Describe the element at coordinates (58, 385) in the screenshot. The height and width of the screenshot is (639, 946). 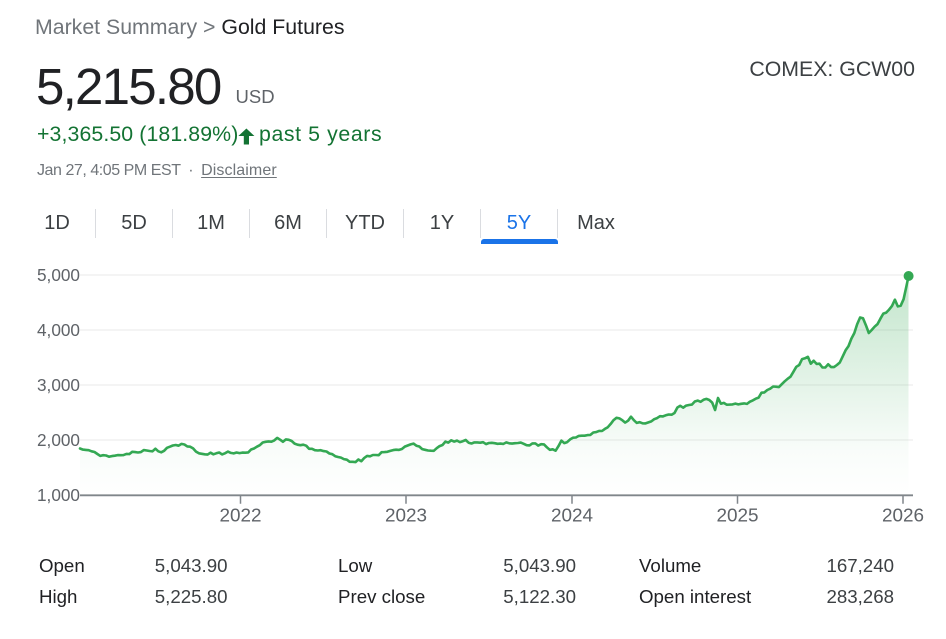
I see `svg-text: 3,000` at that location.